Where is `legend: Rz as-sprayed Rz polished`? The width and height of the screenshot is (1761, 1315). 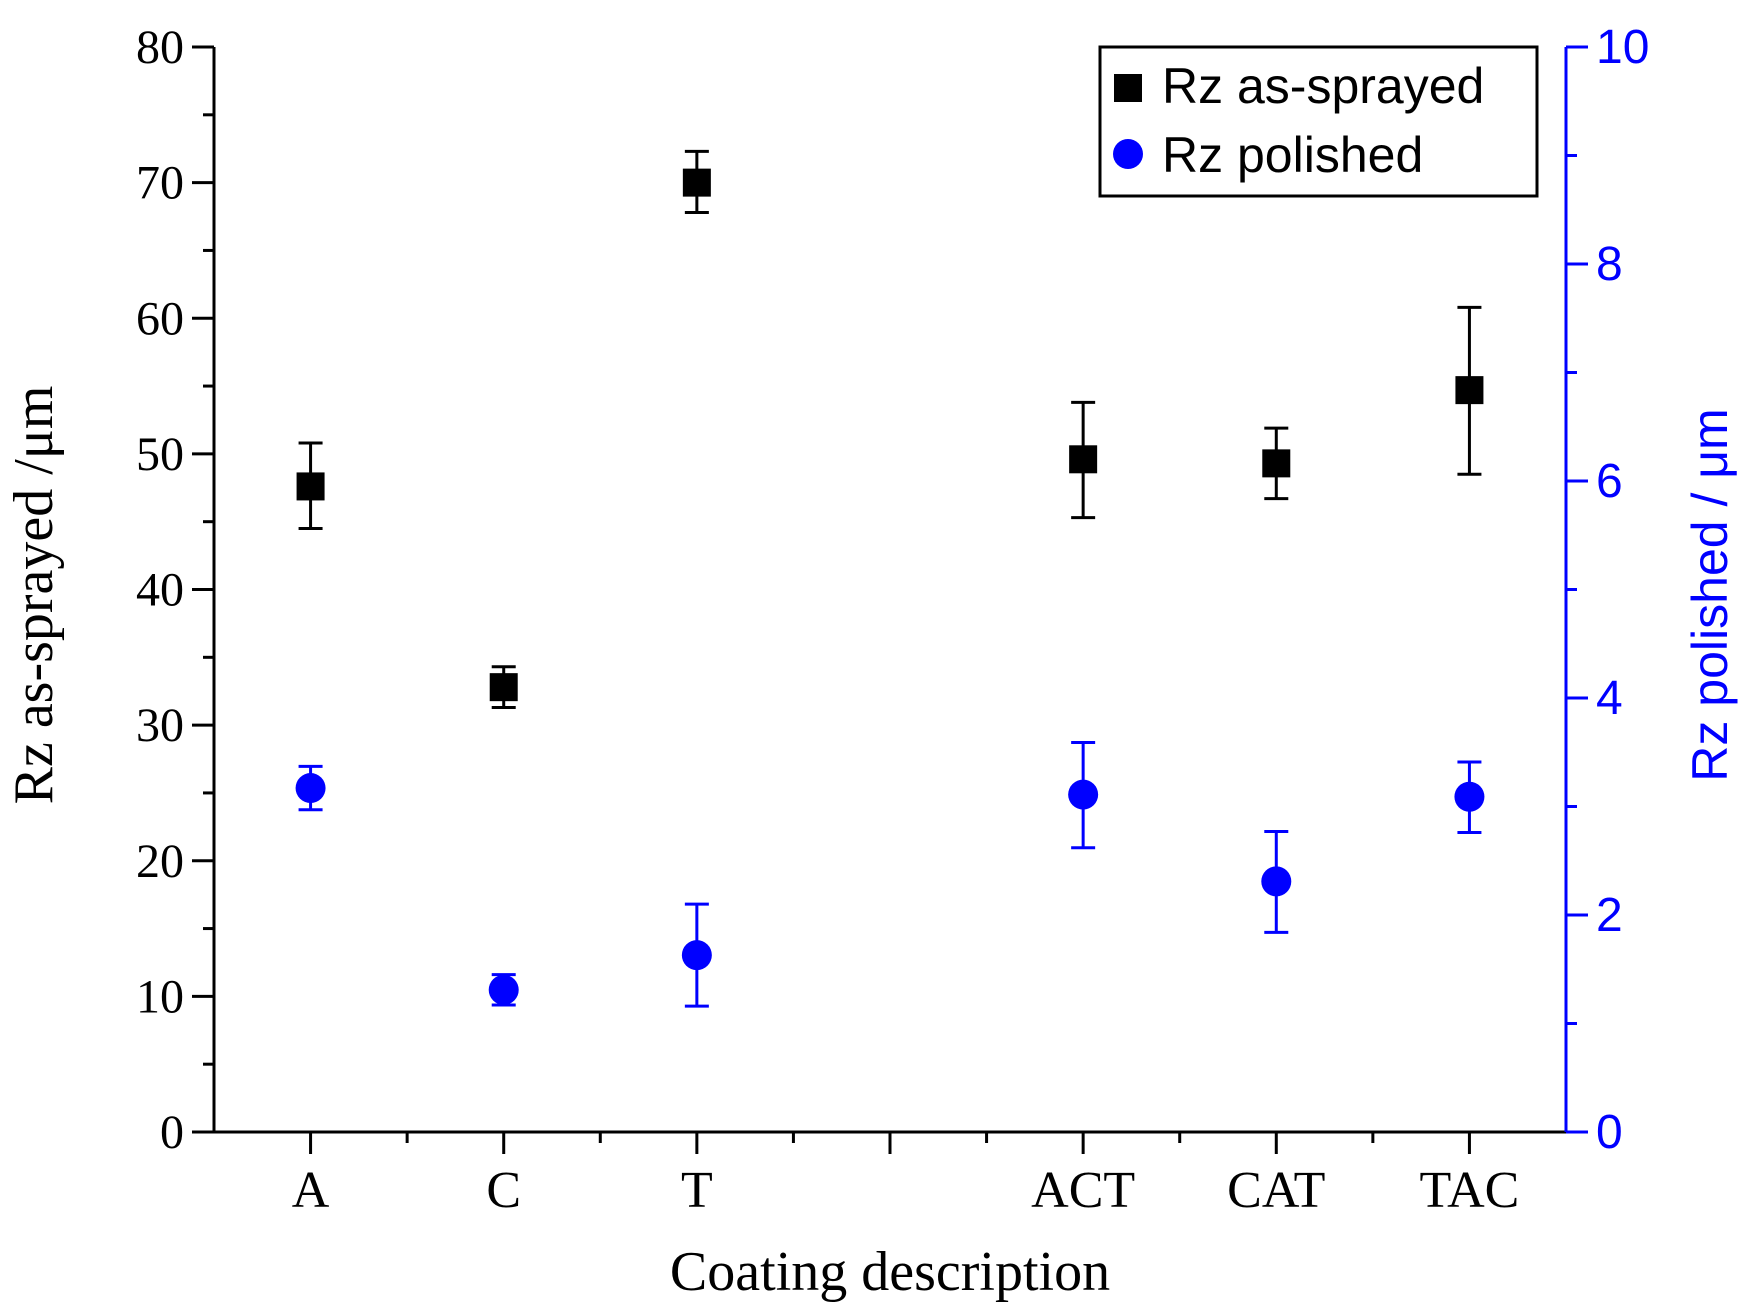 legend: Rz as-sprayed Rz polished is located at coordinates (1318, 121).